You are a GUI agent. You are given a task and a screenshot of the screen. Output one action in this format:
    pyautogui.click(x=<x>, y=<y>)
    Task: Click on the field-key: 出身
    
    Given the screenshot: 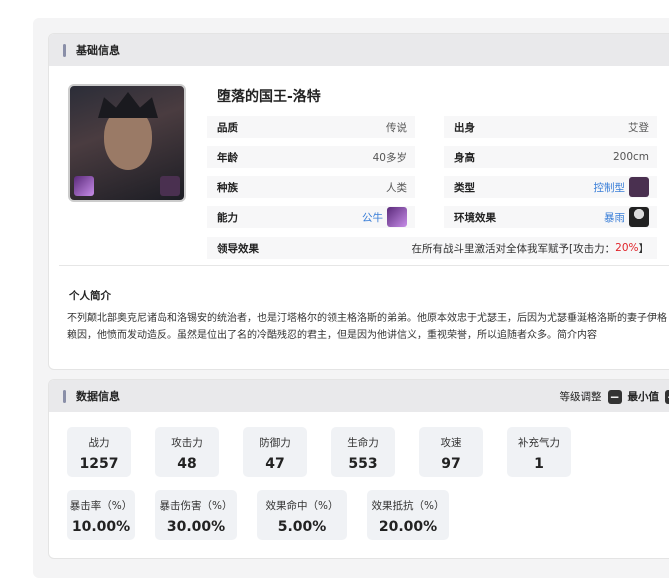 What is the action you would take?
    pyautogui.click(x=464, y=127)
    